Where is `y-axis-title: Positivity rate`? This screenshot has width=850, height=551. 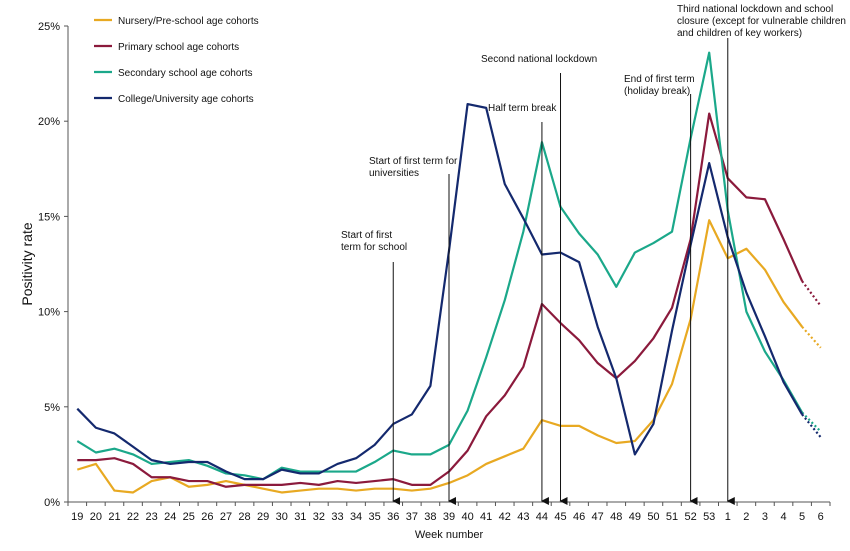
y-axis-title: Positivity rate is located at coordinates (27, 263).